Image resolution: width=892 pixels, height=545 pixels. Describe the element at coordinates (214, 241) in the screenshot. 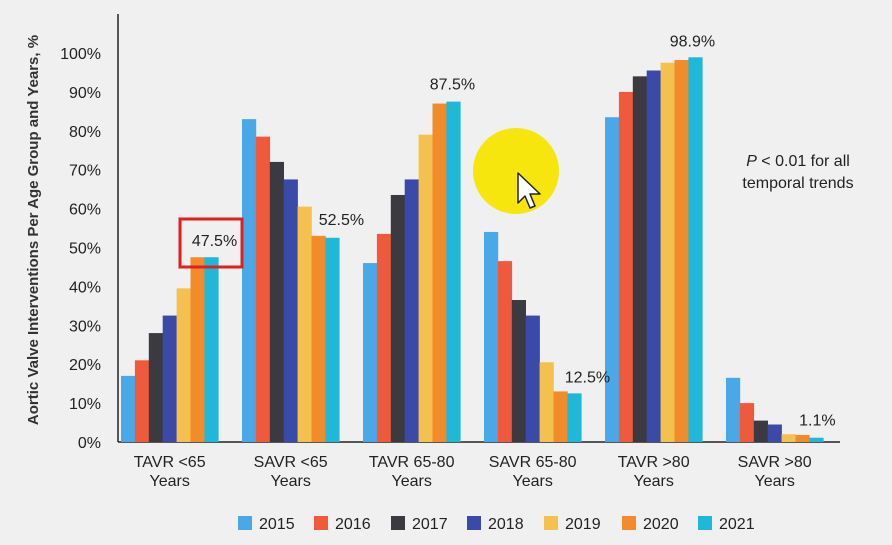

I see `data-label: 47.5%` at that location.